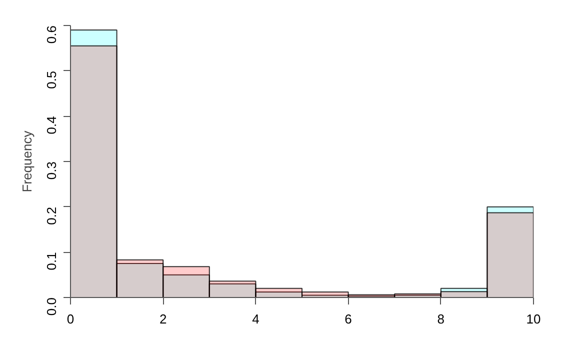 This screenshot has height=342, width=573. What do you see at coordinates (51, 170) in the screenshot?
I see `y-tick-label: 0.3` at bounding box center [51, 170].